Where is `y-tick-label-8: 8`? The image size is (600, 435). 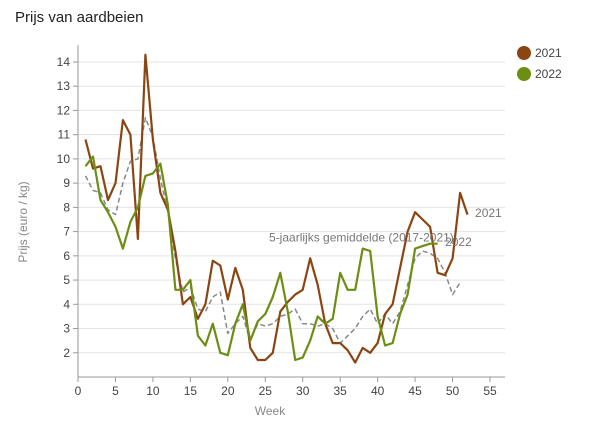
y-tick-label-8: 8 is located at coordinates (66, 207).